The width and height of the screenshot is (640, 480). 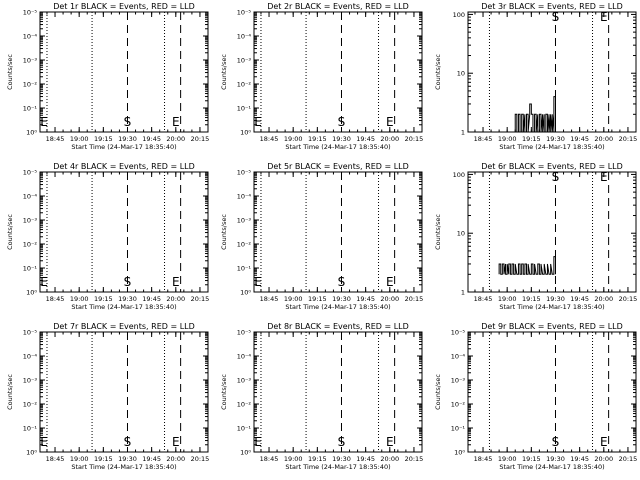 What do you see at coordinates (459, 175) in the screenshot?
I see `y-tick-label: 100` at bounding box center [459, 175].